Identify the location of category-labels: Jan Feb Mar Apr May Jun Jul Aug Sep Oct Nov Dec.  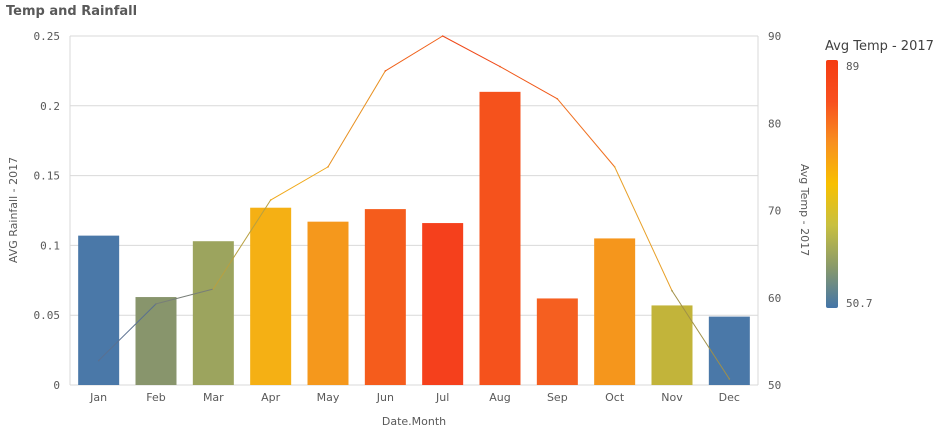
(414, 397).